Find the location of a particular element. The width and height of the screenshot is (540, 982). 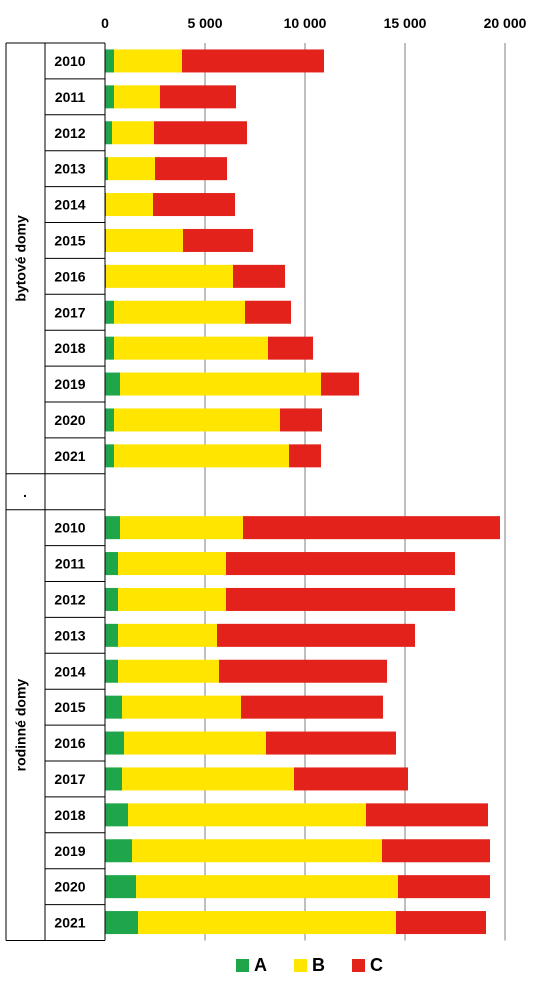

legend-swatch-c is located at coordinates (358, 965).